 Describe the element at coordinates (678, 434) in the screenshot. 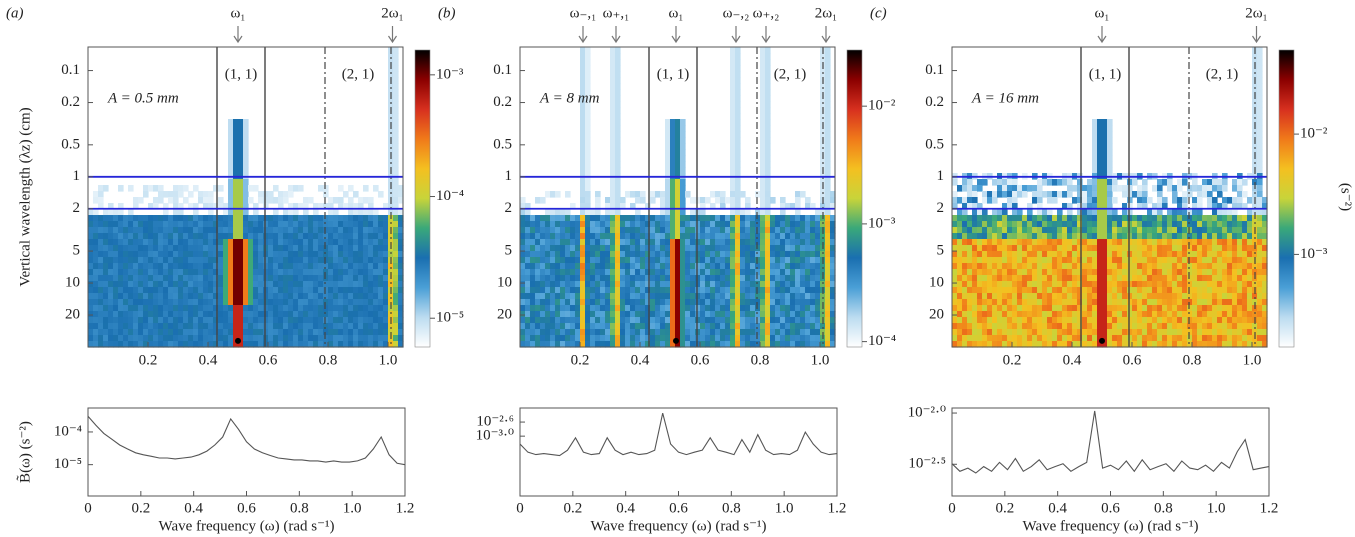

I see `spectrum-line` at that location.